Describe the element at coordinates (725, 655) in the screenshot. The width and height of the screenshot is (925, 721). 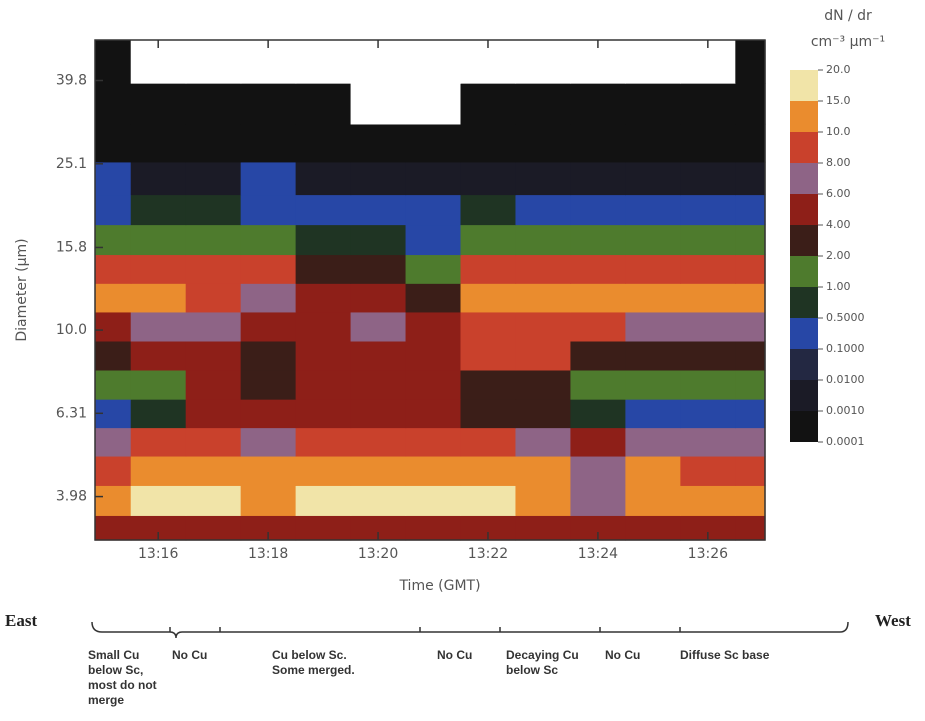
I see `segment-label: Diffuse Sc base` at that location.